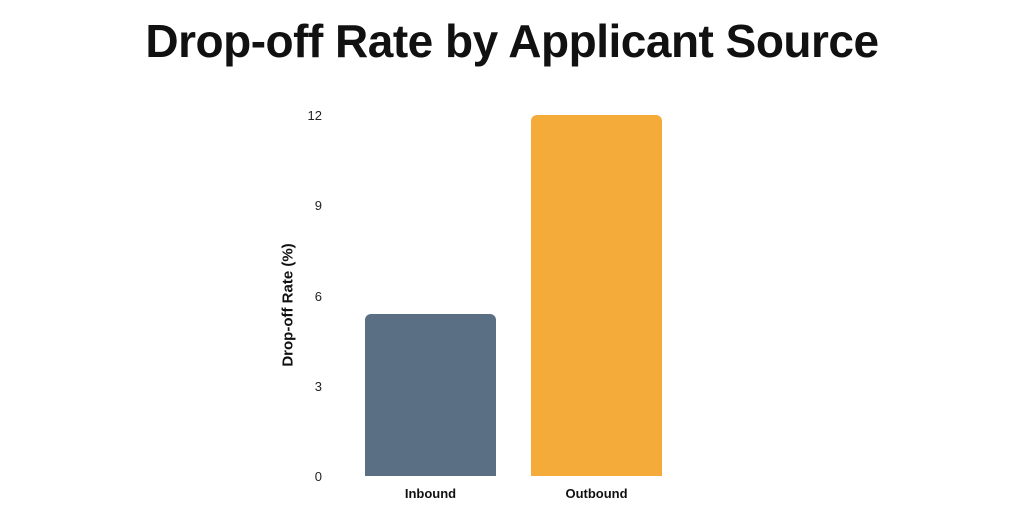 This screenshot has height=527, width=1024. I want to click on bar-inbound, so click(430, 394).